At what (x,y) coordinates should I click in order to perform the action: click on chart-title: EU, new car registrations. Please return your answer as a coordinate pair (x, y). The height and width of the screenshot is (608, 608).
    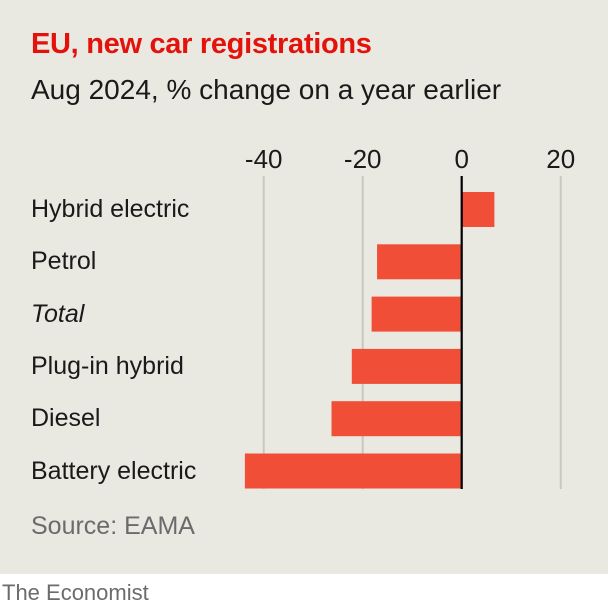
    Looking at the image, I should click on (201, 44).